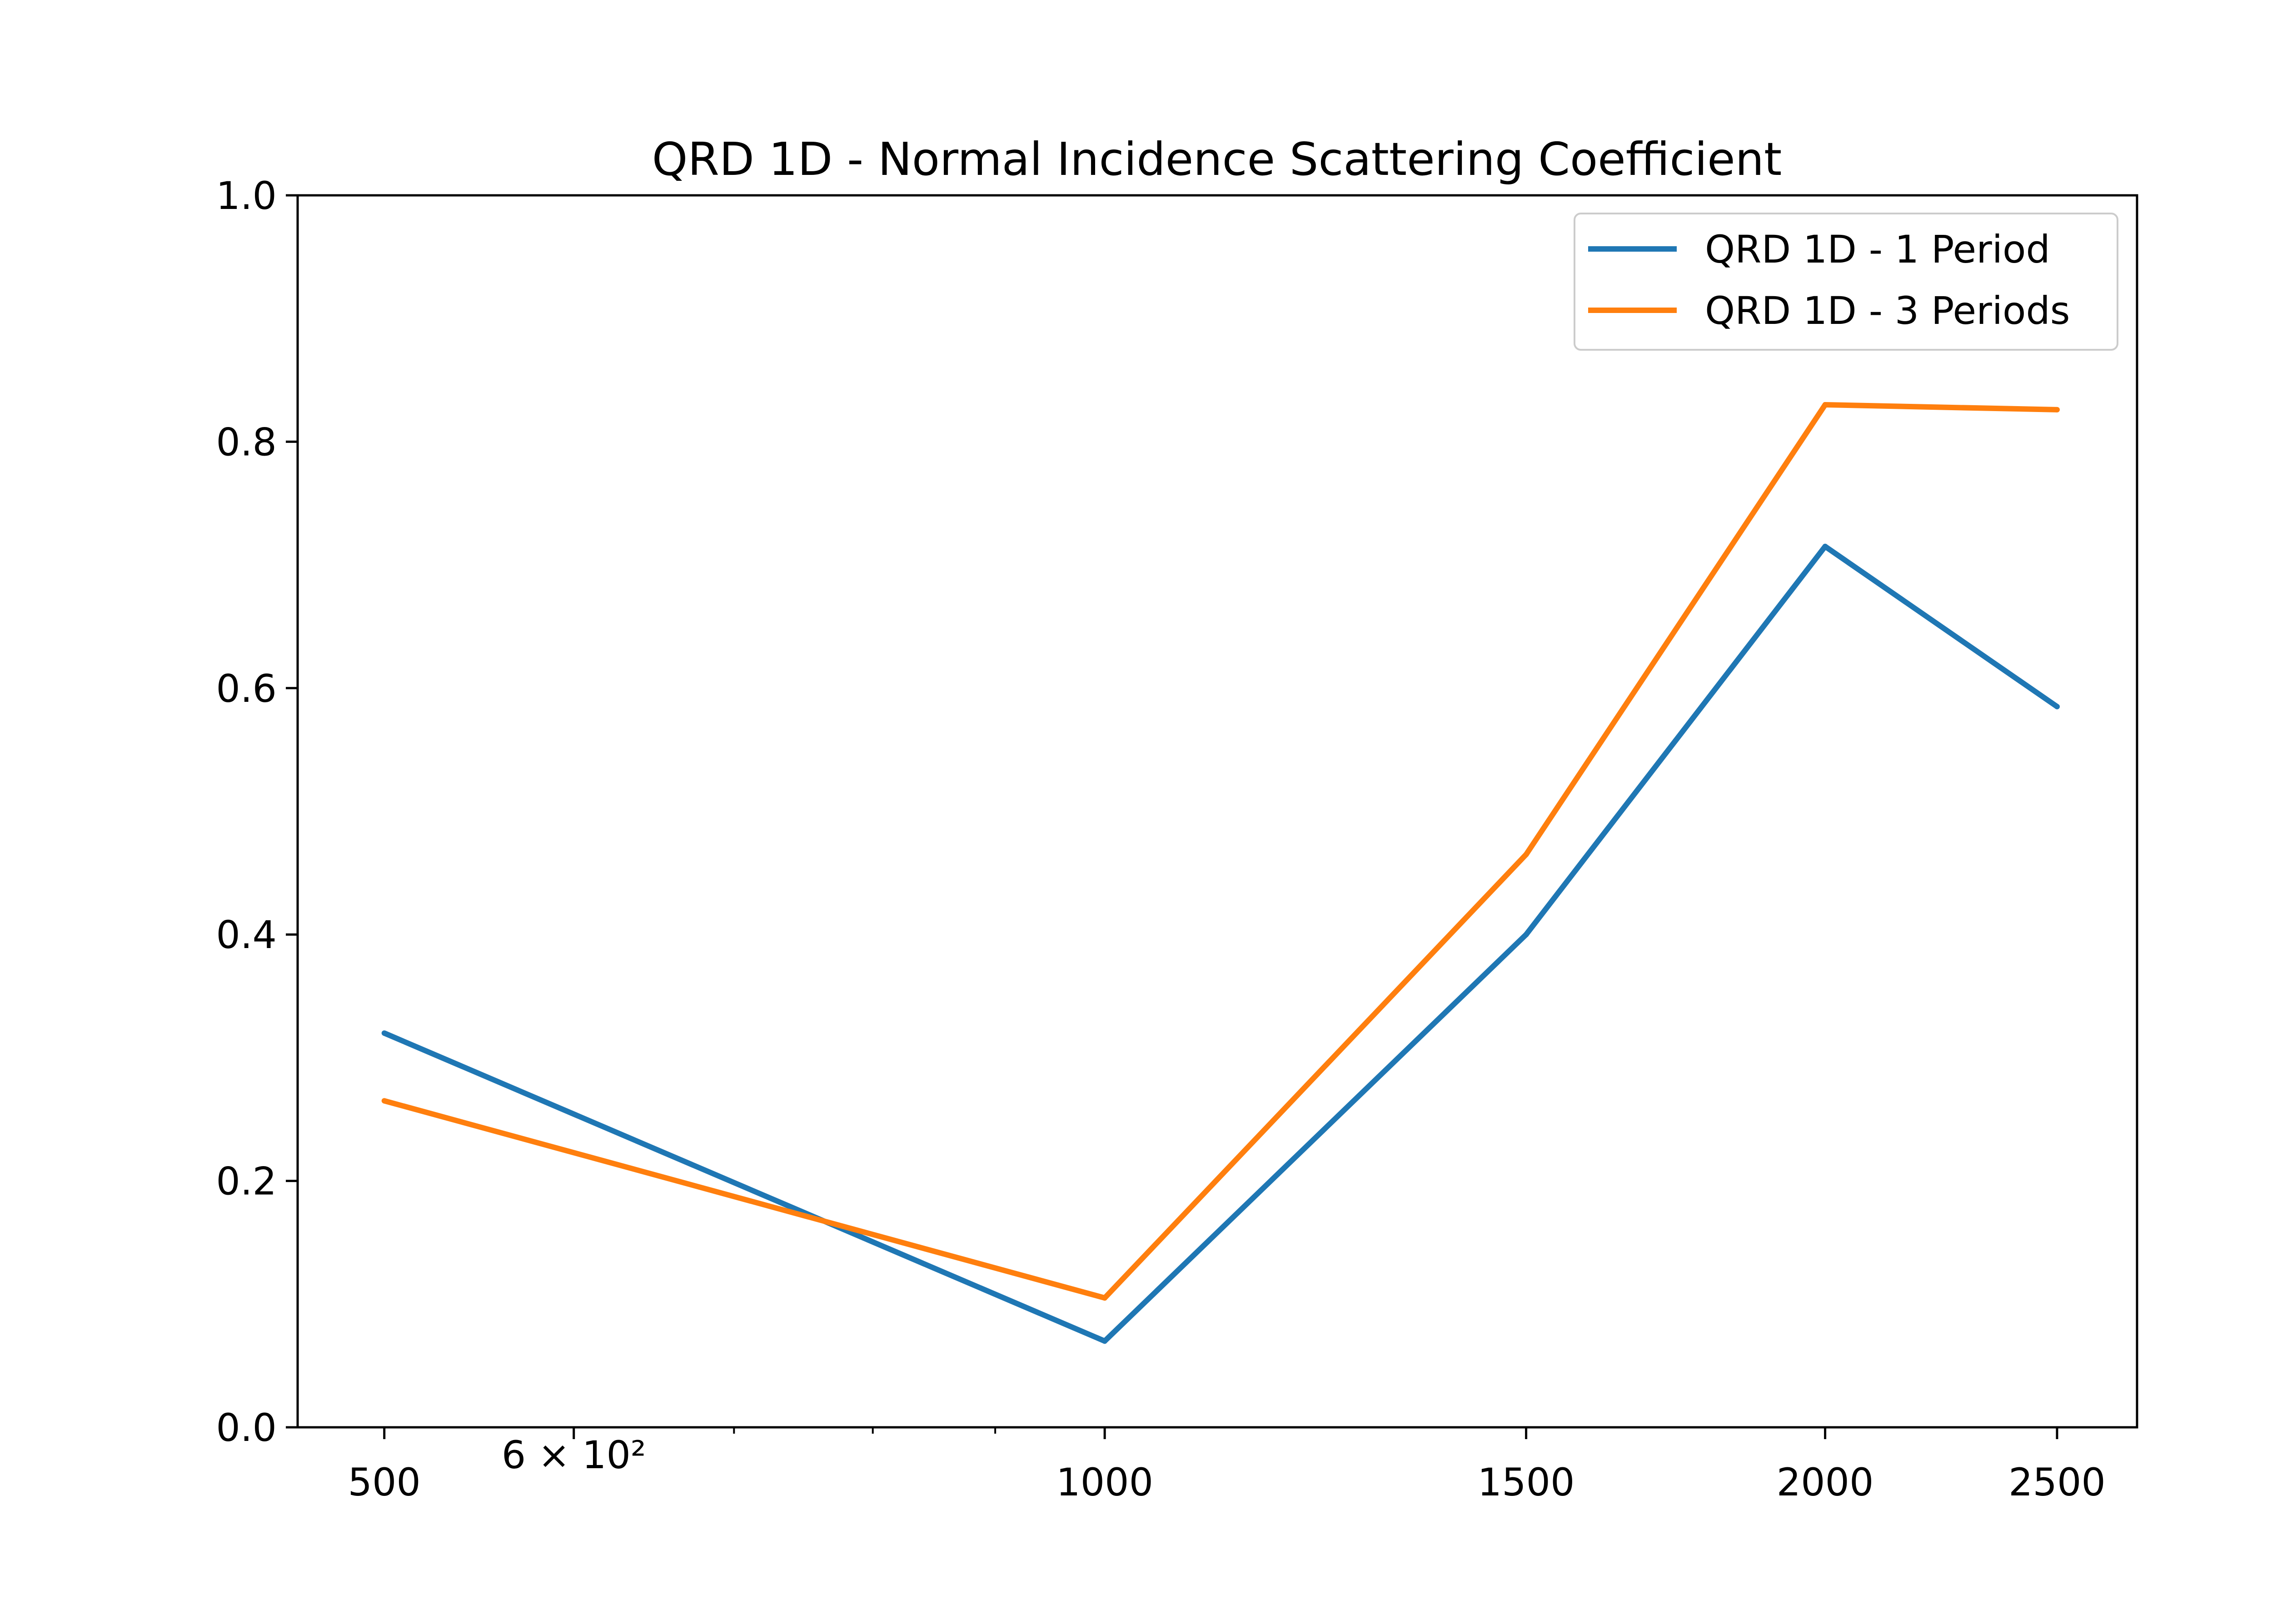 Image resolution: width=2272 pixels, height=1624 pixels. What do you see at coordinates (246, 196) in the screenshot?
I see `y-tick-label: 1.0` at bounding box center [246, 196].